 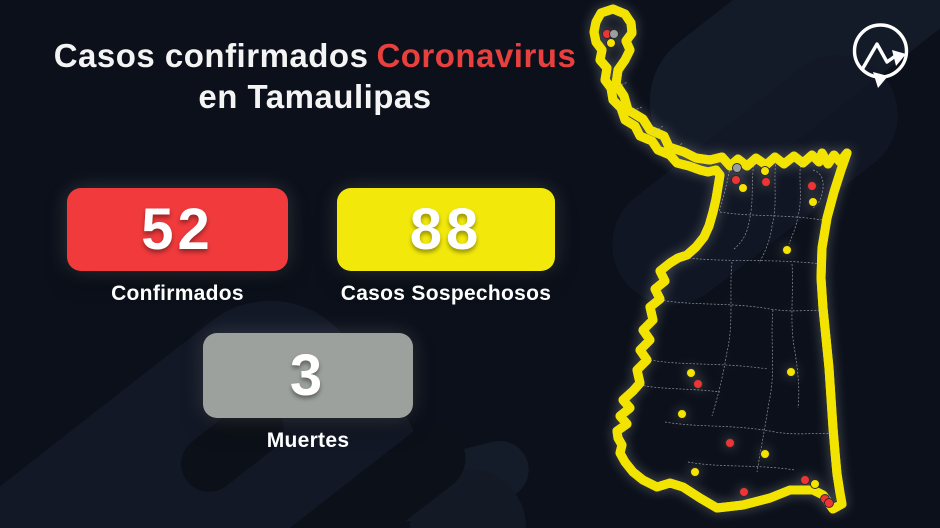 I want to click on suspected-cases-value: 88, so click(x=446, y=229).